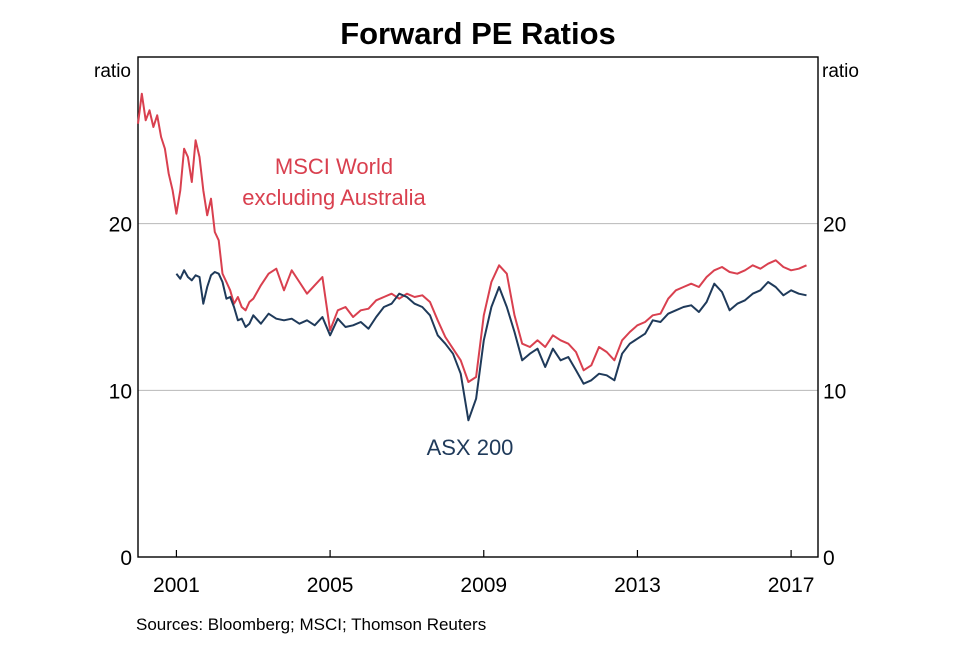  What do you see at coordinates (637, 585) in the screenshot?
I see `x-tick-label-2013: 2013` at bounding box center [637, 585].